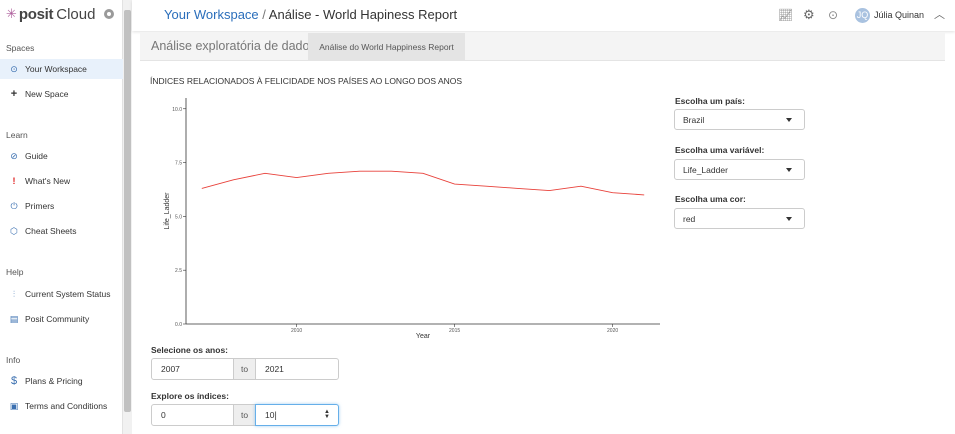  I want to click on section-title-spaces: Spaces, so click(20, 48).